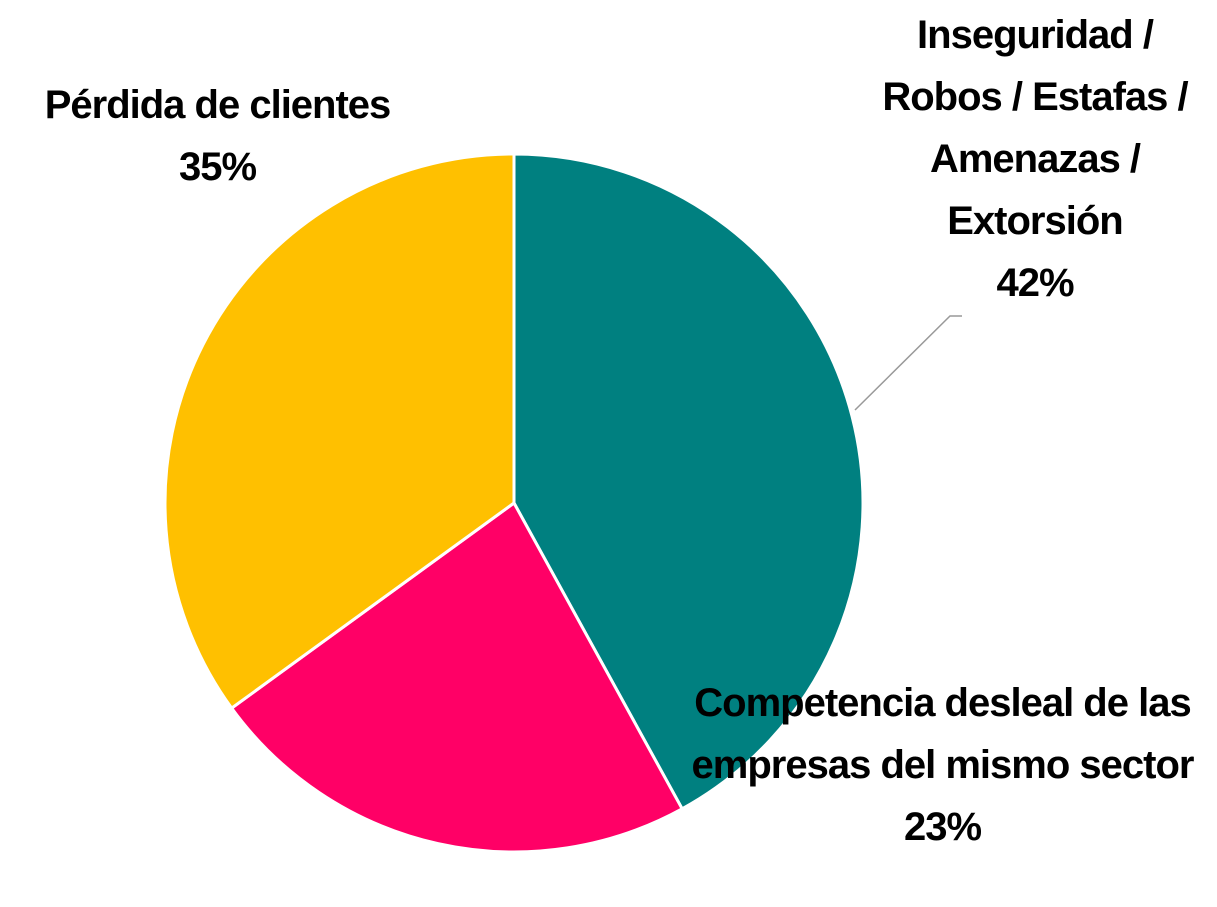  I want to click on value-label: 35%, so click(217, 167).